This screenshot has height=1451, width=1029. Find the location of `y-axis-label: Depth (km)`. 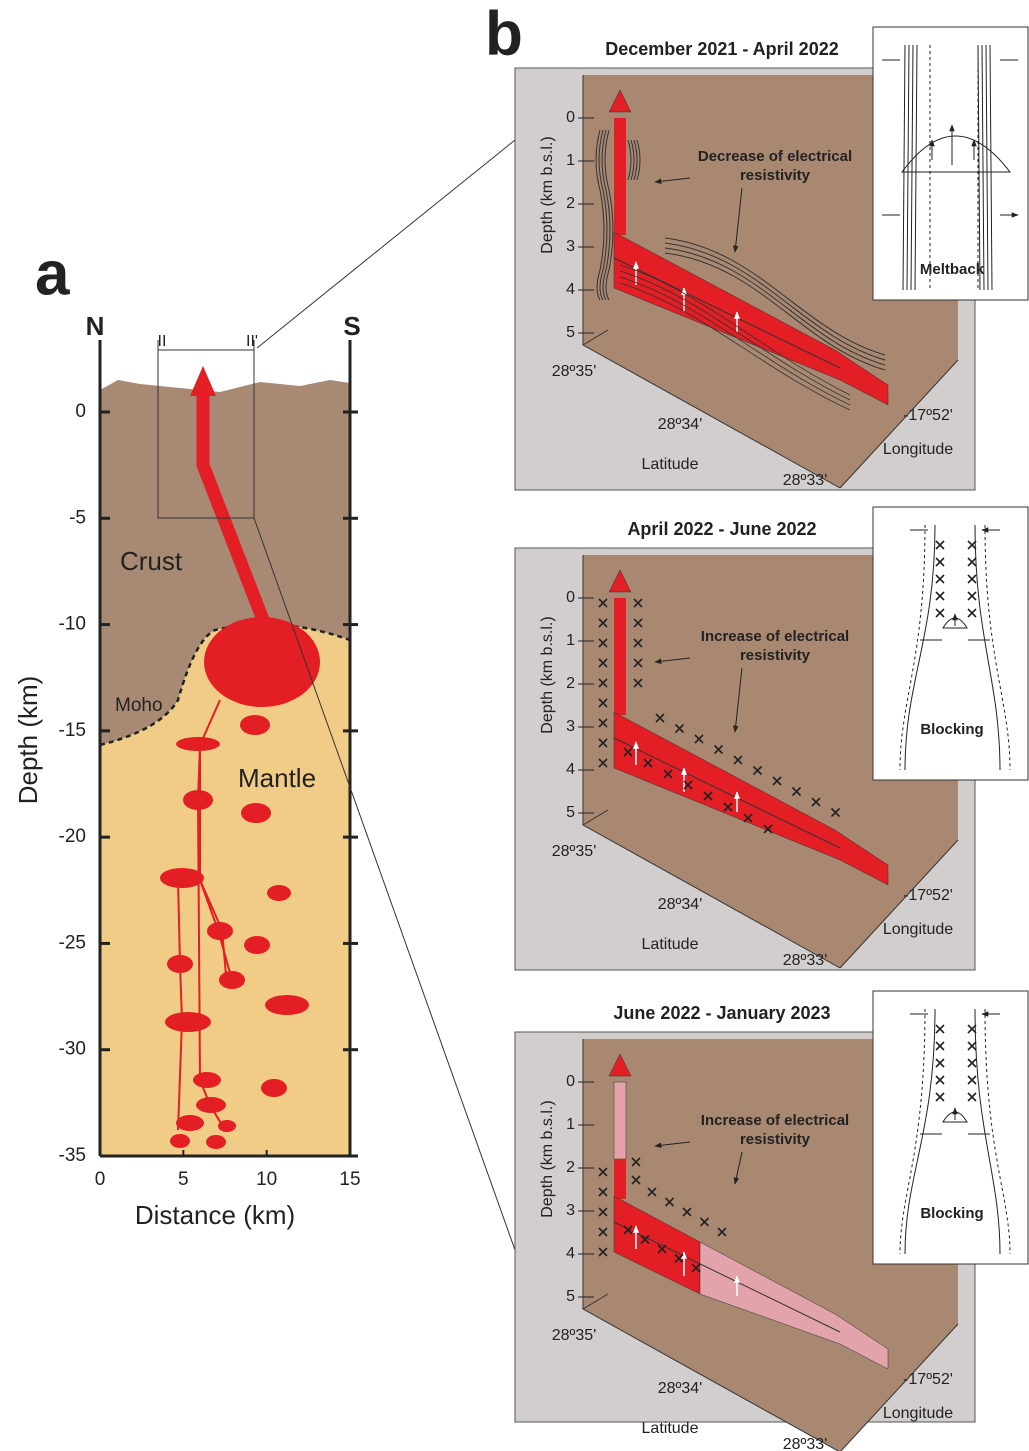

y-axis-label: Depth (km) is located at coordinates (28, 740).